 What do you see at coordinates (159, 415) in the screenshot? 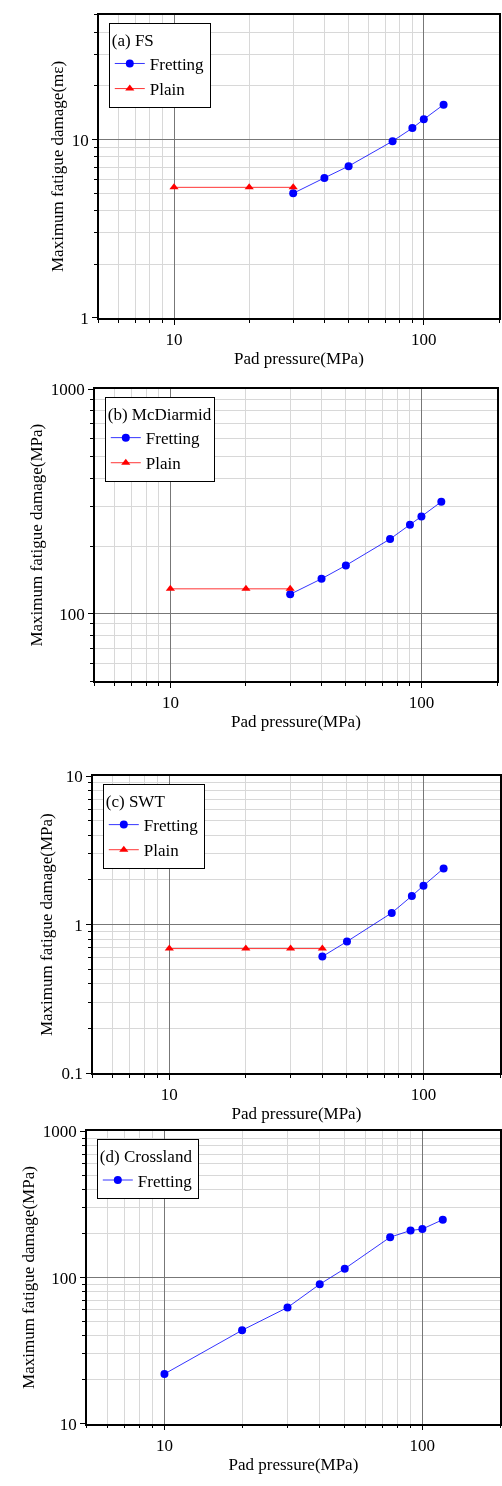
I see `legend-title: (b) McDiarmid` at bounding box center [159, 415].